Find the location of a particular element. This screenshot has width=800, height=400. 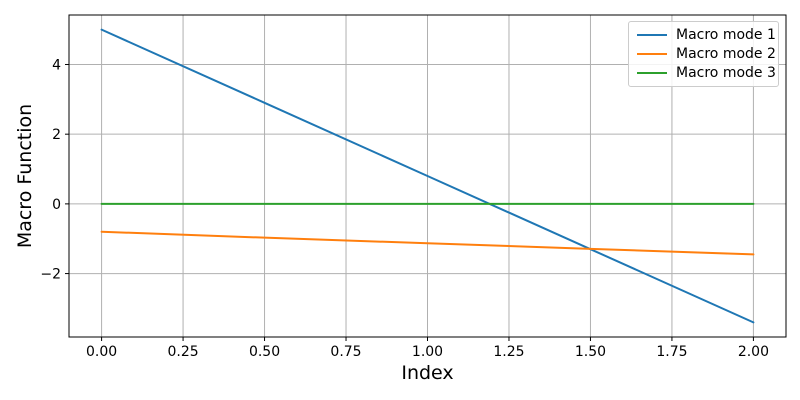

x-tick-label: 1.50 is located at coordinates (590, 352).